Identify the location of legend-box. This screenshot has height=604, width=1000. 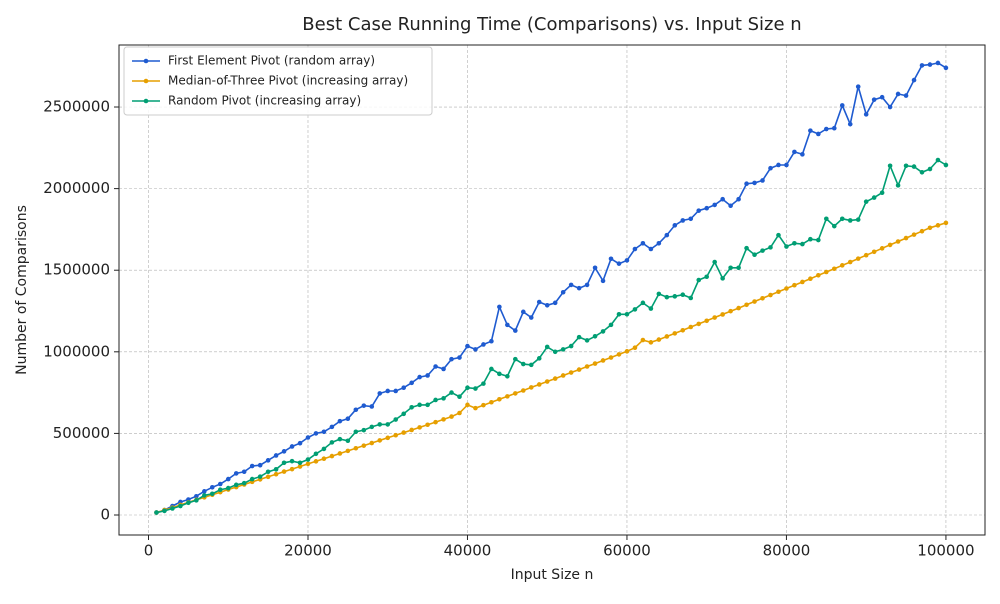
(278, 81).